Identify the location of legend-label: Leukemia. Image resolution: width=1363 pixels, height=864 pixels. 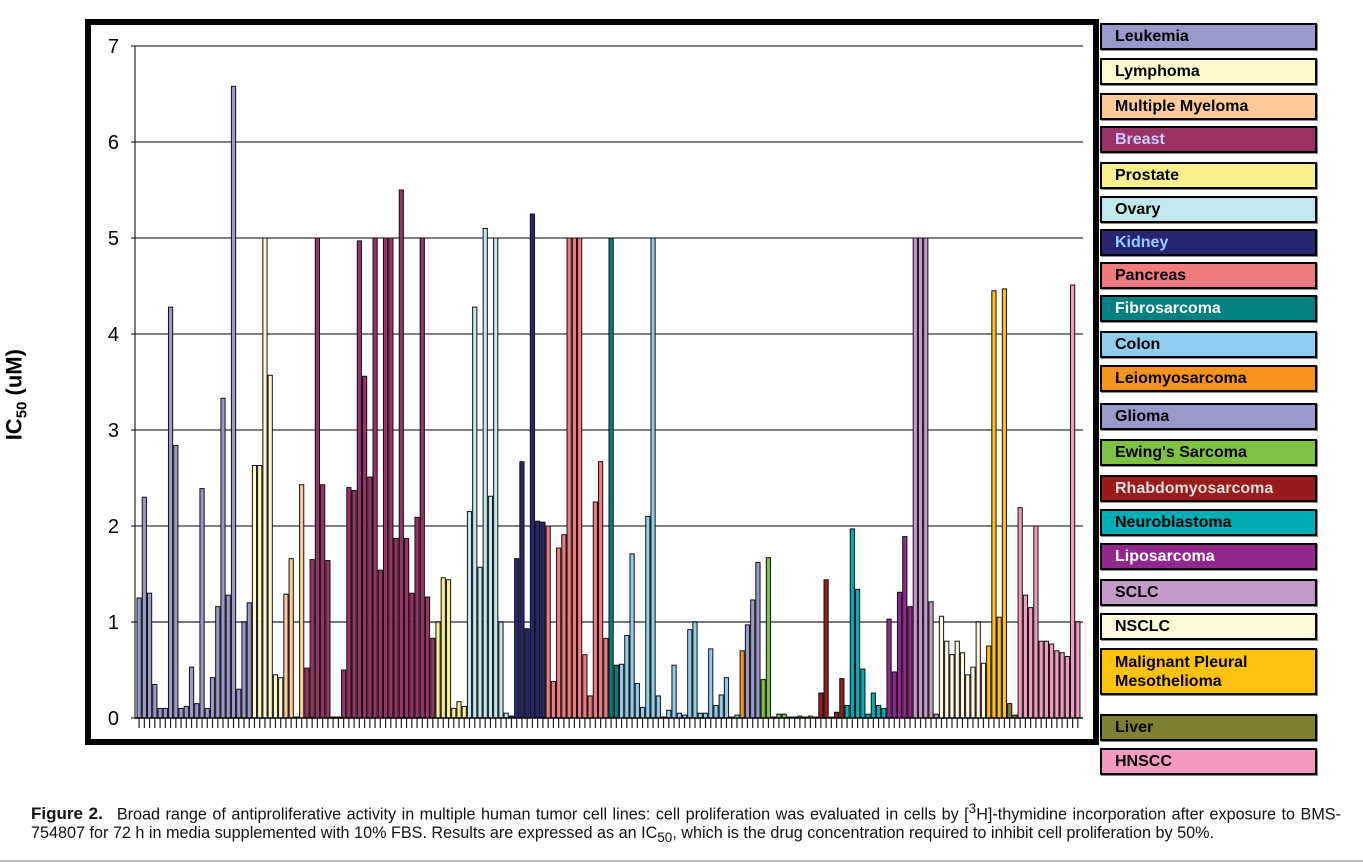
(1152, 36).